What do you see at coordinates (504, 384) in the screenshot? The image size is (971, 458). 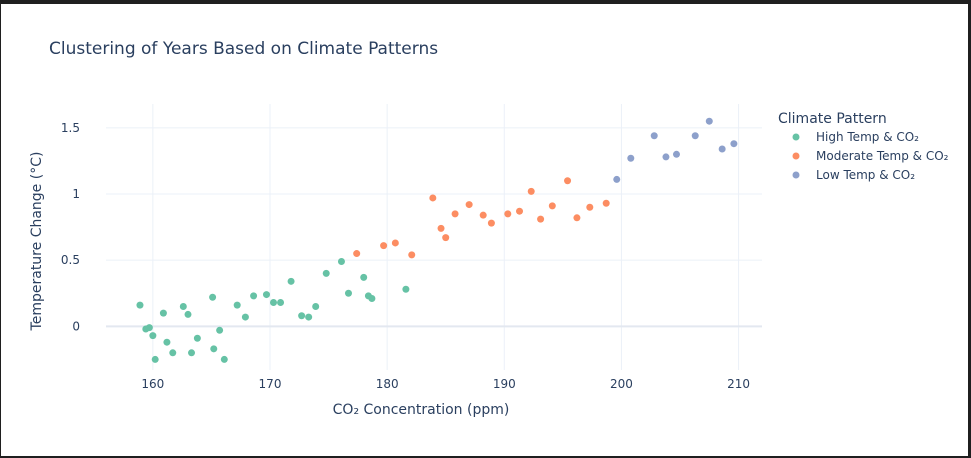 I see `x-tick-label: 190` at bounding box center [504, 384].